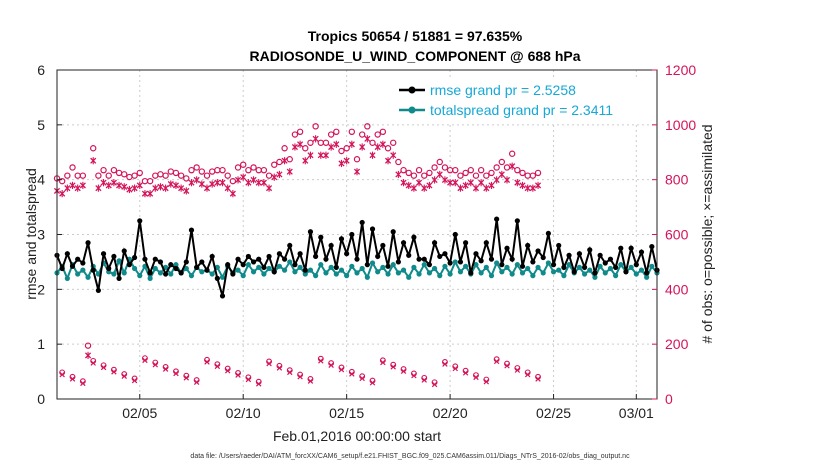 The height and width of the screenshot is (470, 830). I want to click on y-tick-label-left: 5, so click(41, 125).